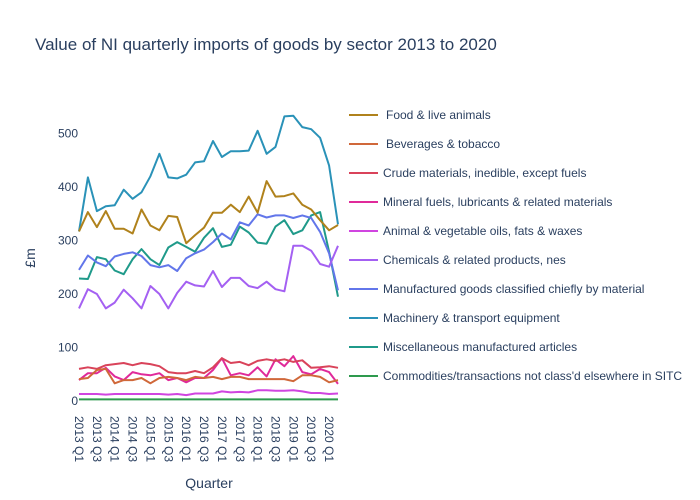  Describe the element at coordinates (79, 439) in the screenshot. I see `x-tick-label: 2013 Q1` at that location.